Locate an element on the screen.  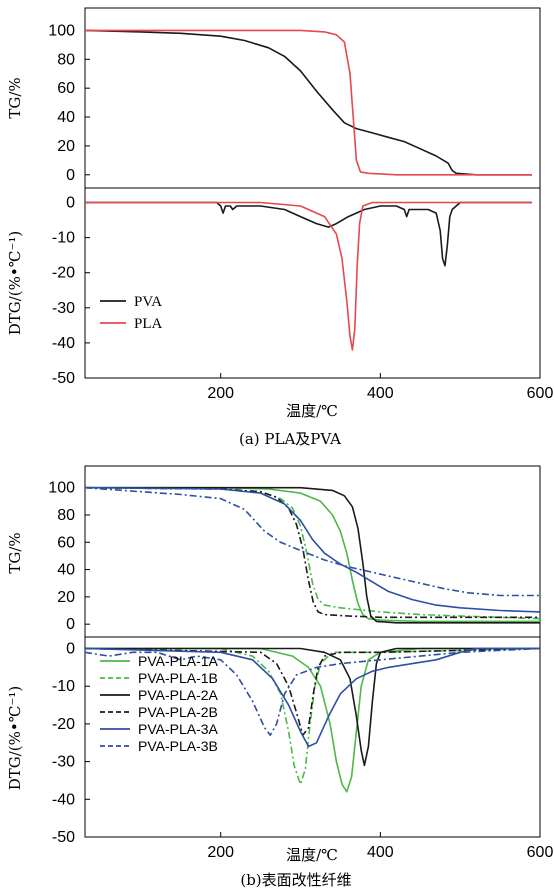
panel-b-dtg-series is located at coordinates (312, 720).